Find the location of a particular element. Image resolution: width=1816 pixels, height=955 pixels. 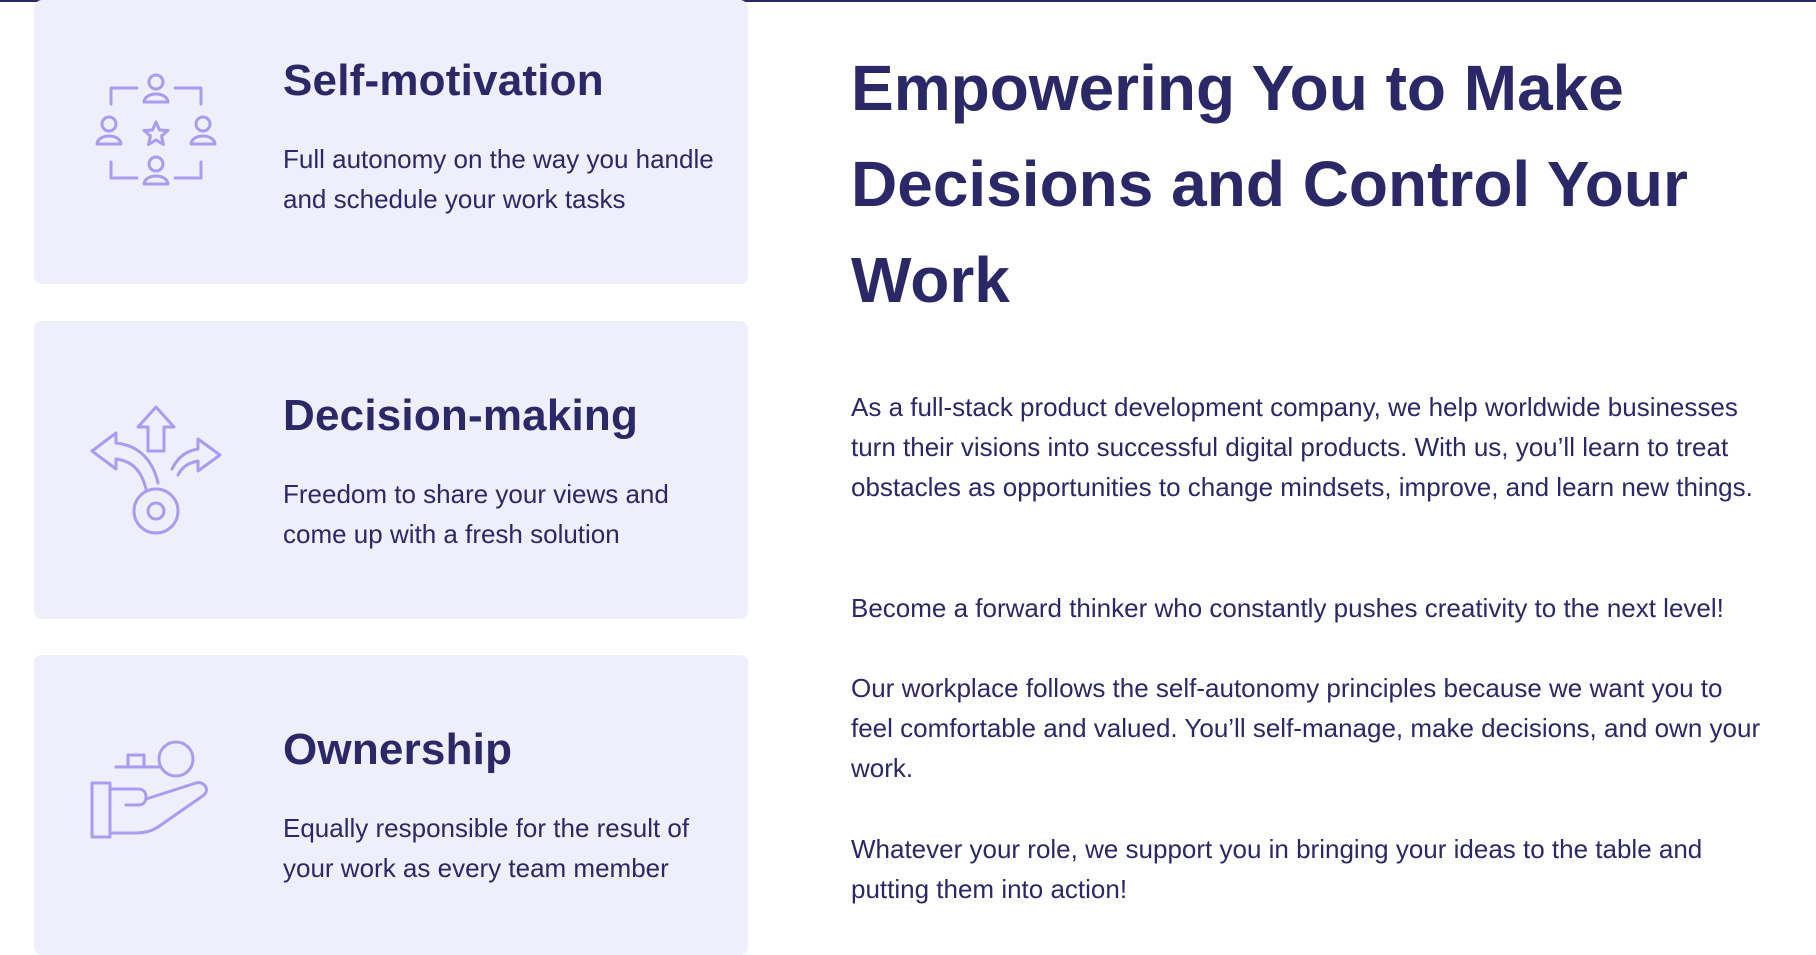

card-title: Self-motivation is located at coordinates (443, 80).